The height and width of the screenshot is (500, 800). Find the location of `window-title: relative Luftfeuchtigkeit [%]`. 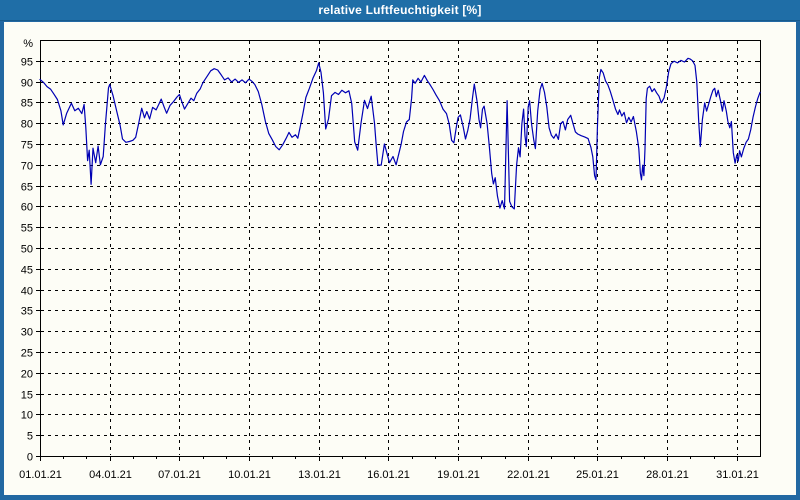

window-title: relative Luftfeuchtigkeit [%] is located at coordinates (400, 10).